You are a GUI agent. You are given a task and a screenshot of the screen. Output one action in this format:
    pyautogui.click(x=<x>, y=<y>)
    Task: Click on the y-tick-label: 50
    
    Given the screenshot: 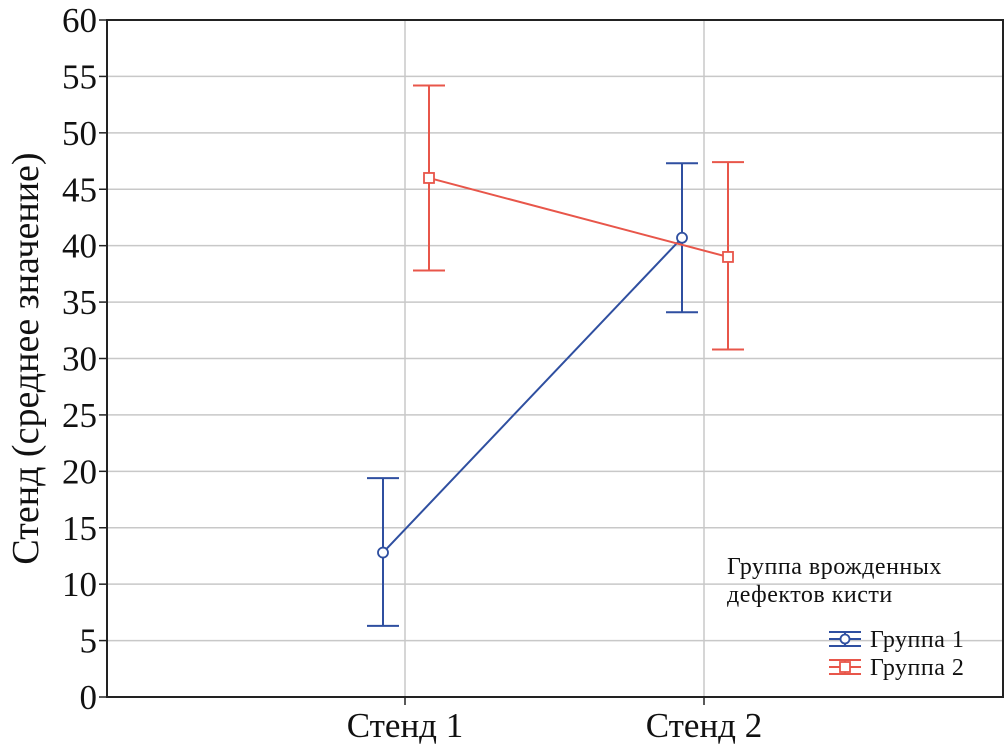 What is the action you would take?
    pyautogui.click(x=79, y=133)
    